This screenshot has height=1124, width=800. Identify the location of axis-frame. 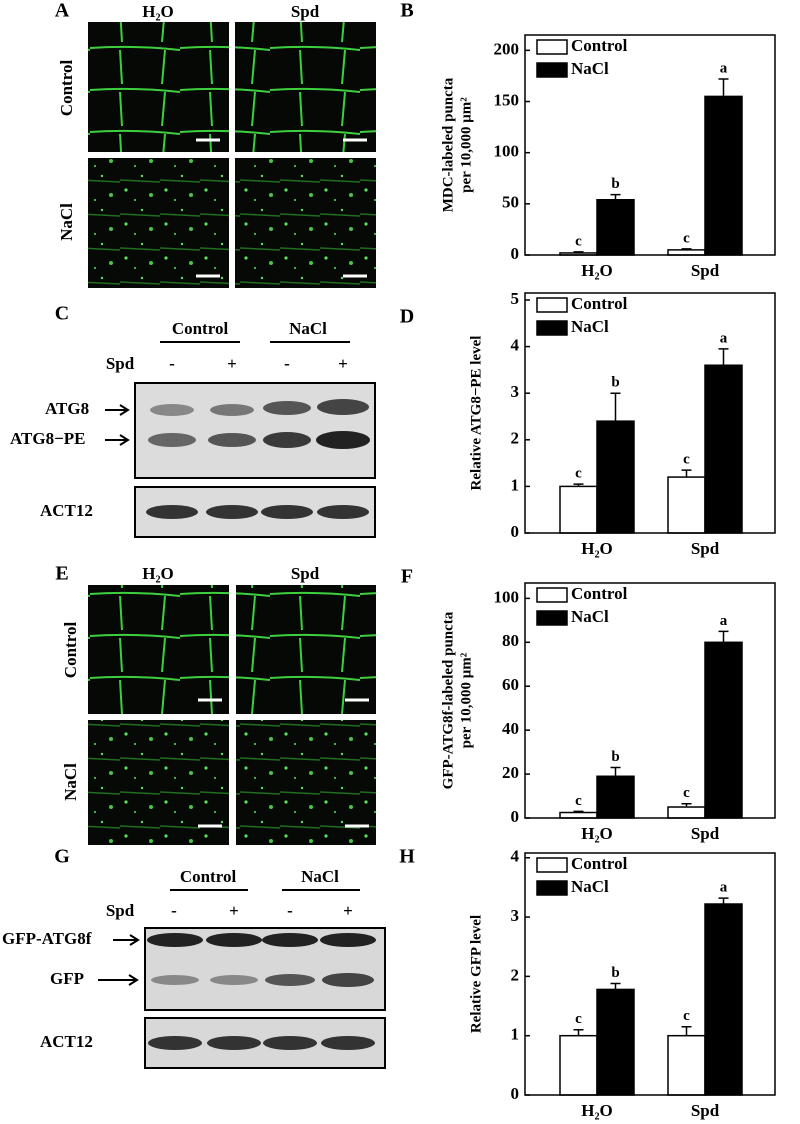
(650, 145).